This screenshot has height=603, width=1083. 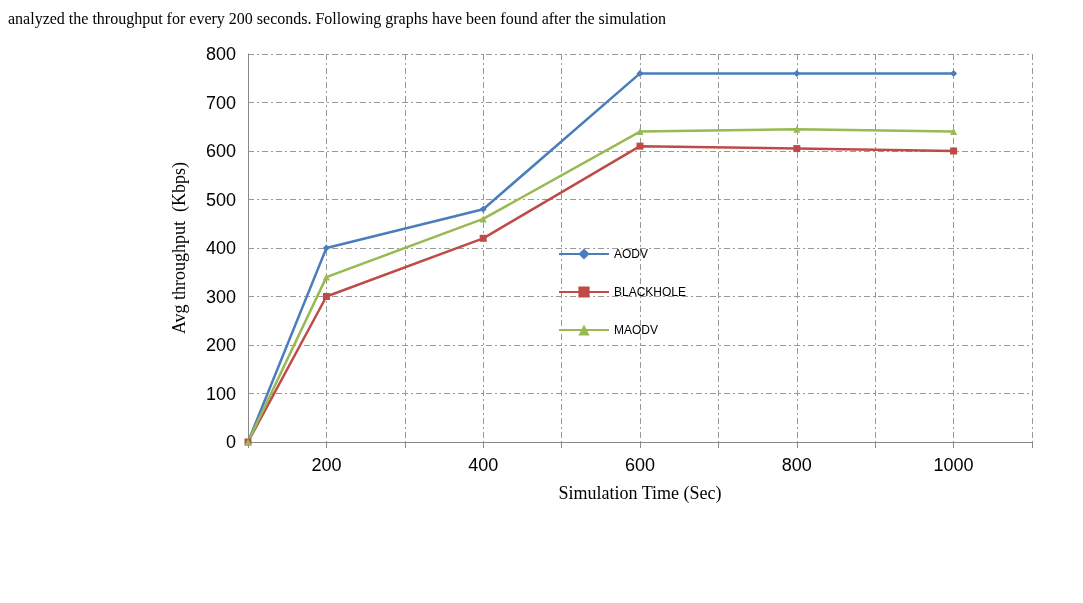 What do you see at coordinates (220, 199) in the screenshot?
I see `y-tick-label: 500` at bounding box center [220, 199].